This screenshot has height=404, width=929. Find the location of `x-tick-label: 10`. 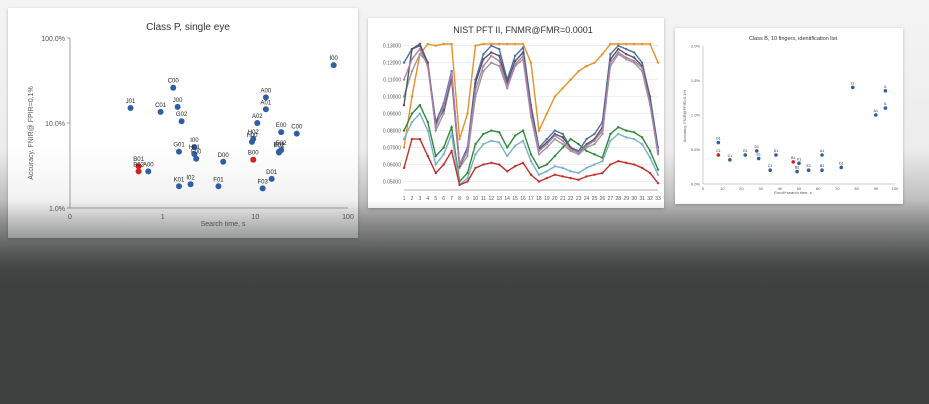

x-tick-label: 10 is located at coordinates (255, 217).